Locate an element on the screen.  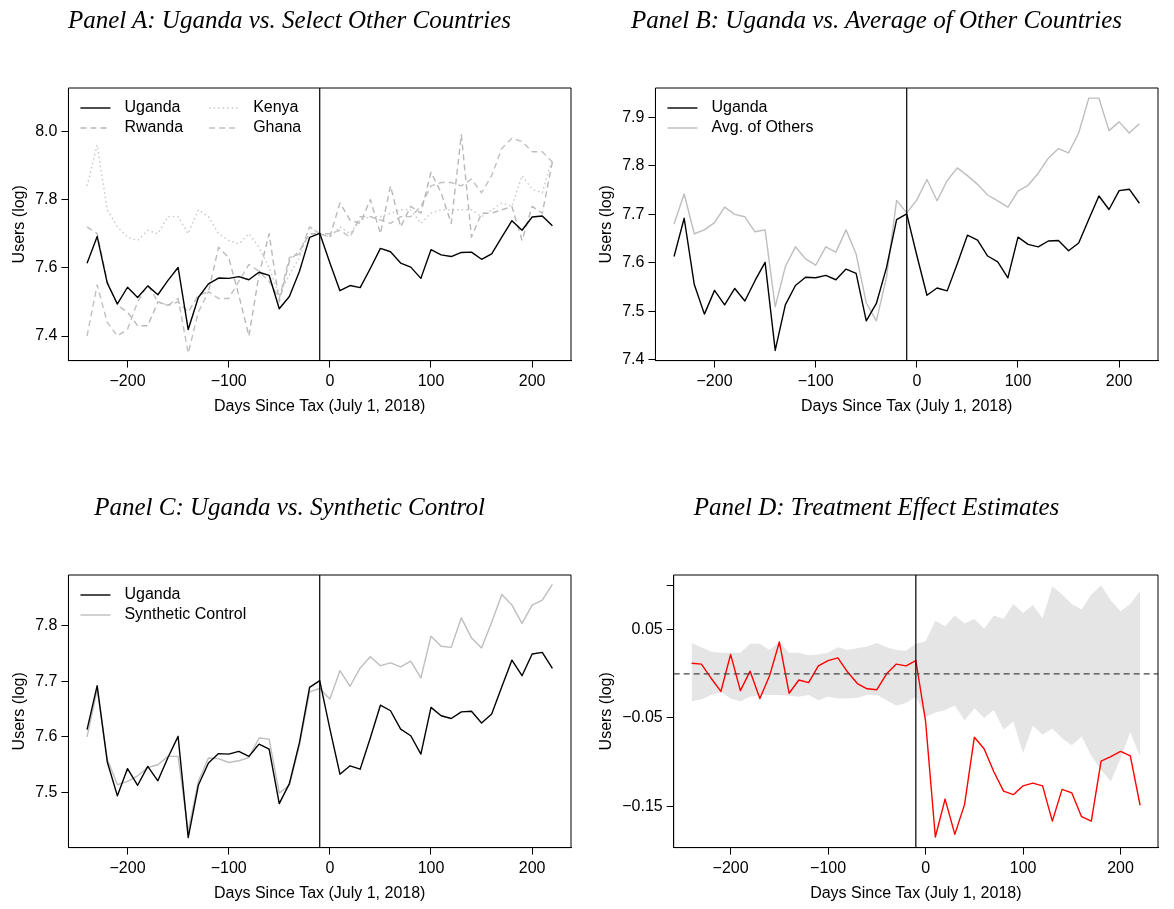
legend-label: Kenya is located at coordinates (276, 107).